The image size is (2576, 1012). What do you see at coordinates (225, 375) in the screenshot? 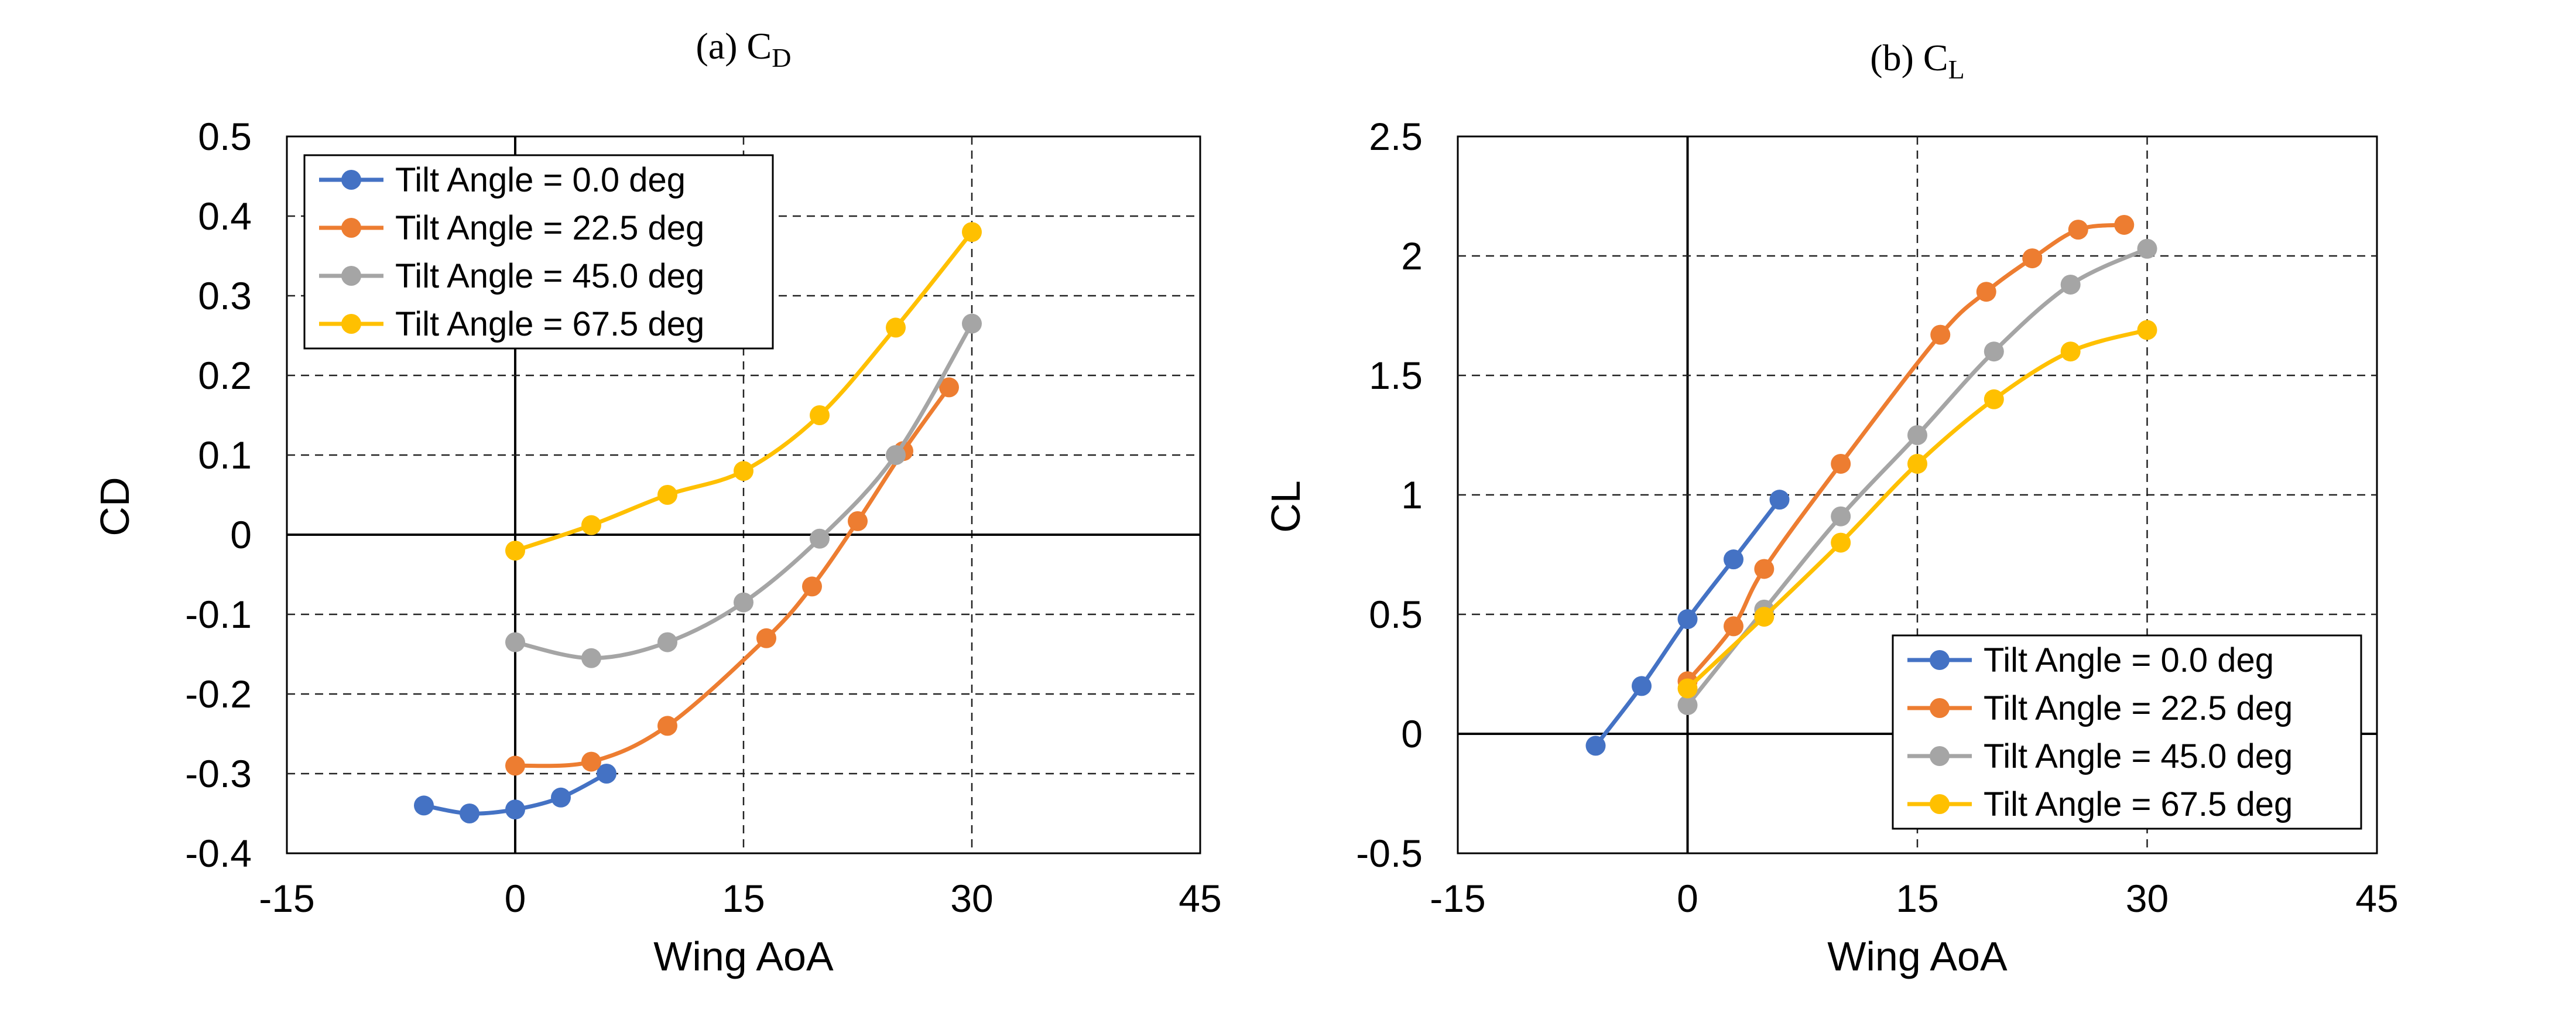
I see `y-tick-label: 0.2` at bounding box center [225, 375].